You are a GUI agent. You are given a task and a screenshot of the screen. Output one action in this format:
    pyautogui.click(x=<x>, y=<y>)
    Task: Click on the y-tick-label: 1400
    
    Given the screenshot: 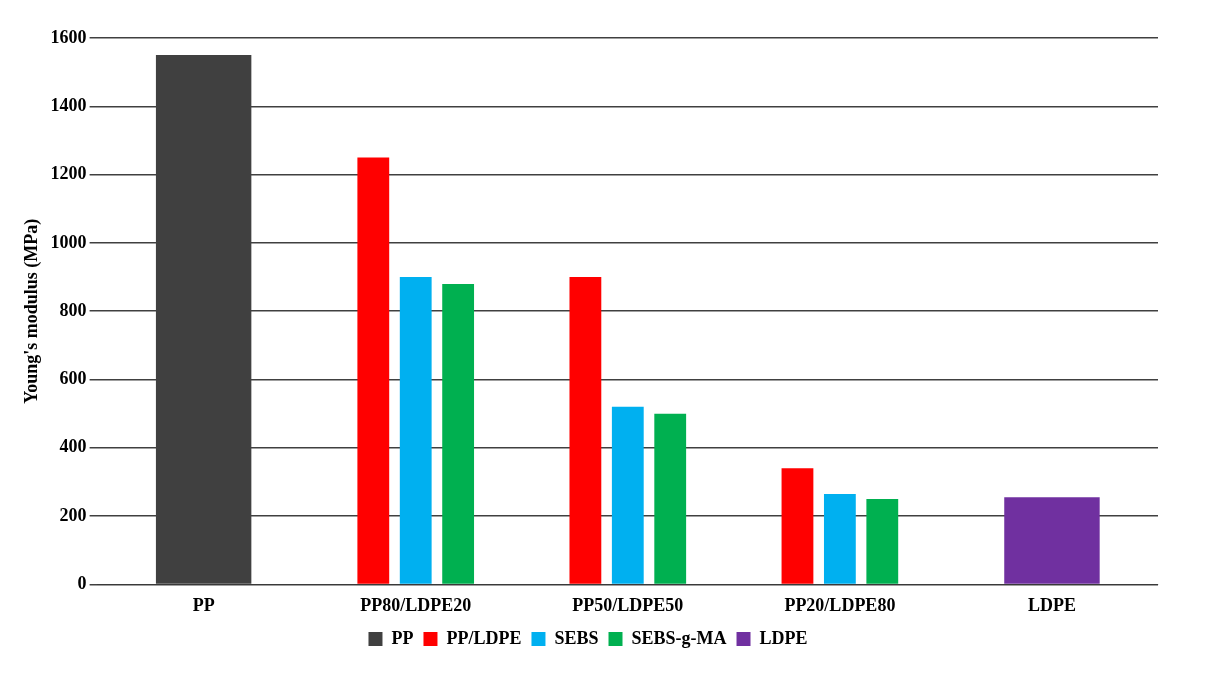 What is the action you would take?
    pyautogui.click(x=68, y=104)
    